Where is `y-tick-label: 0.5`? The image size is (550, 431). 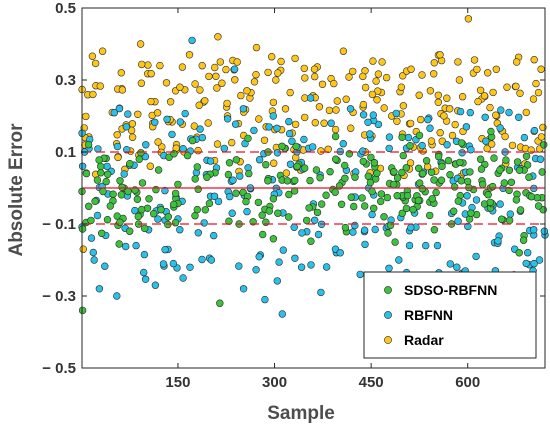
y-tick-label: 0.5 is located at coordinates (65, 8).